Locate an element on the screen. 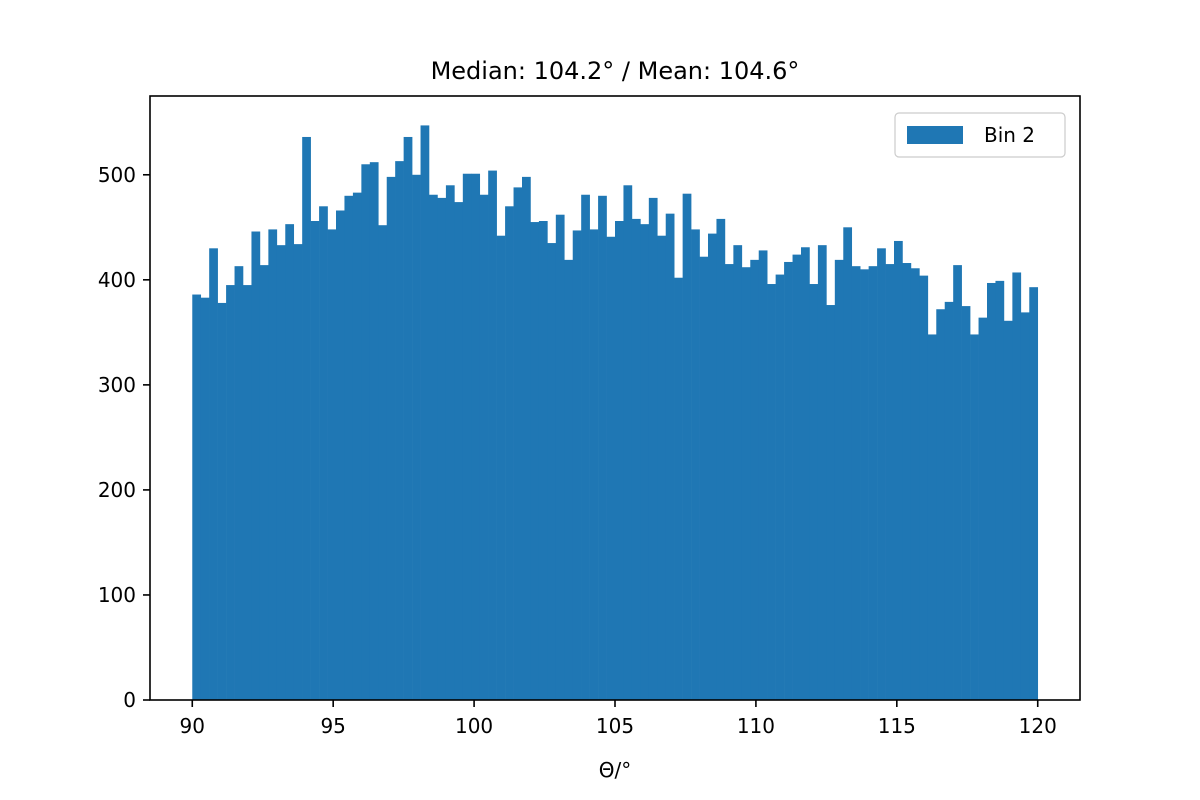  chart-title: Median: 104.2° / Mean: 104.6° is located at coordinates (615, 71).